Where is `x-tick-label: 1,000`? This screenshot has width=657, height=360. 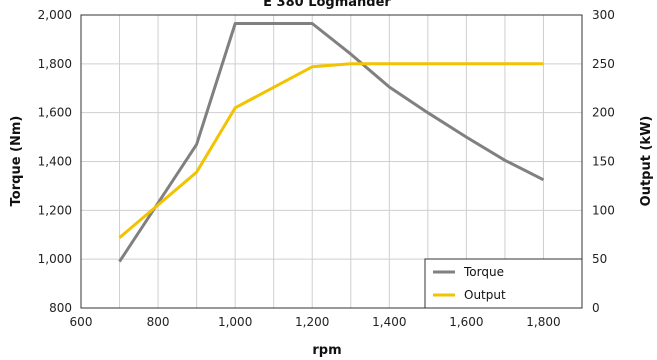
x-tick-label: 1,000 is located at coordinates (235, 322).